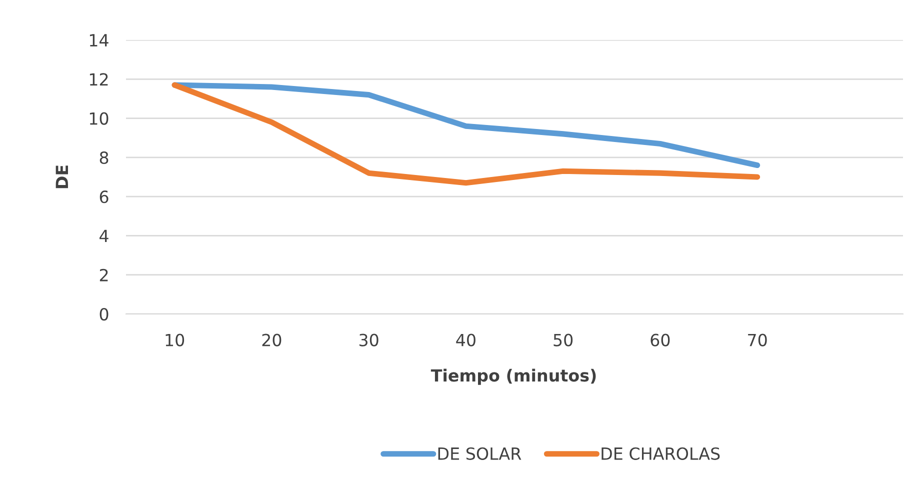 The width and height of the screenshot is (920, 483). Describe the element at coordinates (104, 157) in the screenshot. I see `y-tick-label: 8` at that location.